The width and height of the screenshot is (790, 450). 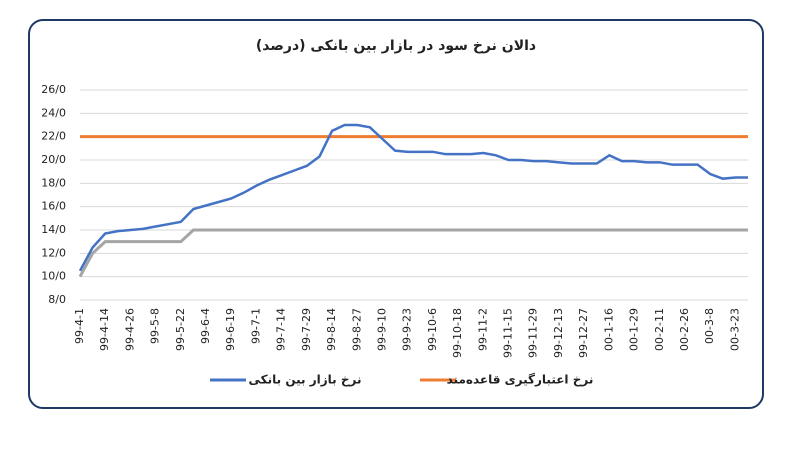 I want to click on x-tick-label: 99-8-27, so click(x=356, y=329).